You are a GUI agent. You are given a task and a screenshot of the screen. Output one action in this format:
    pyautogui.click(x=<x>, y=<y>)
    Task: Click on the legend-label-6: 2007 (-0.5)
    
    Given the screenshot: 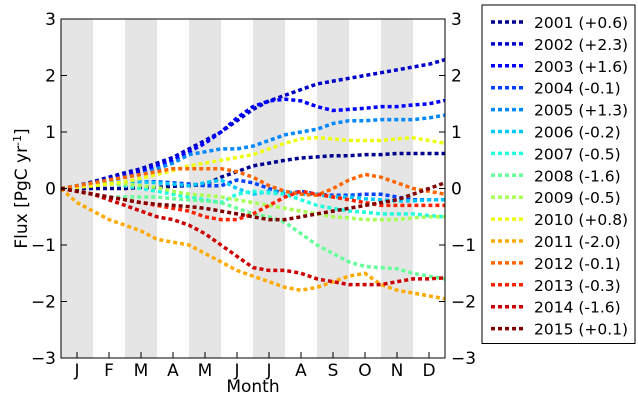 What is the action you would take?
    pyautogui.click(x=577, y=154)
    